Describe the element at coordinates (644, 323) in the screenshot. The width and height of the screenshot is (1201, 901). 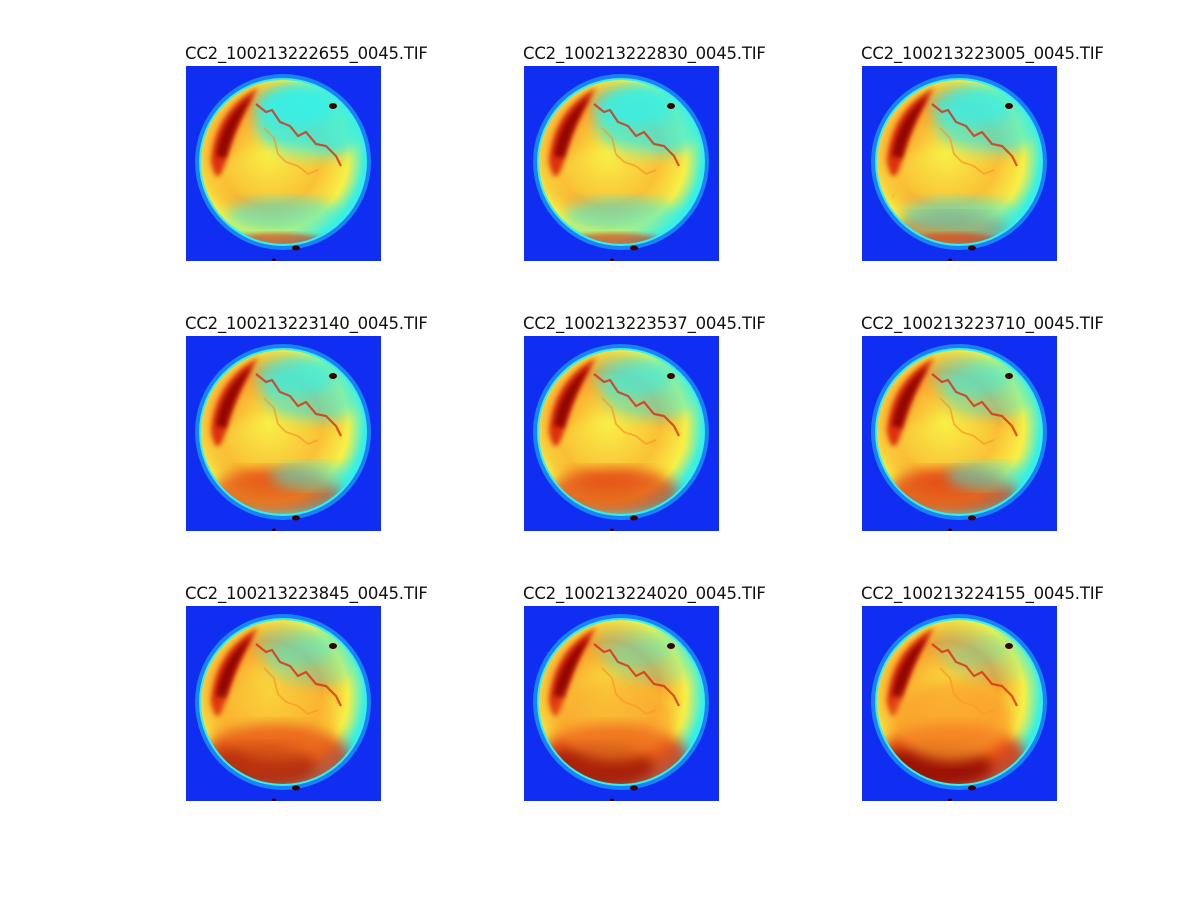
I see `panel-title: CC2_100213223537_0045.TIF` at that location.